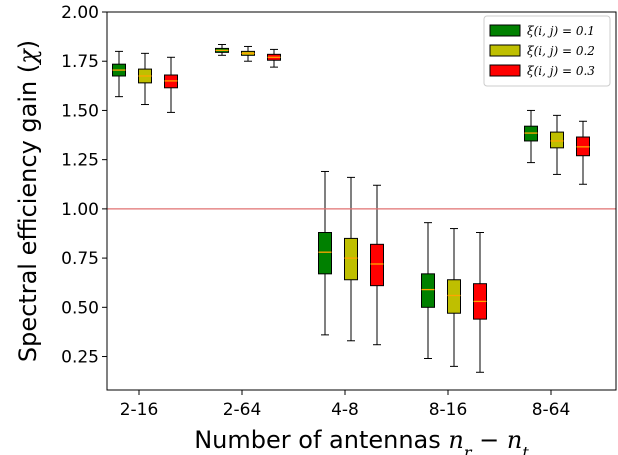 The width and height of the screenshot is (618, 455). I want to click on y-tick-label: 0.50, so click(80, 308).